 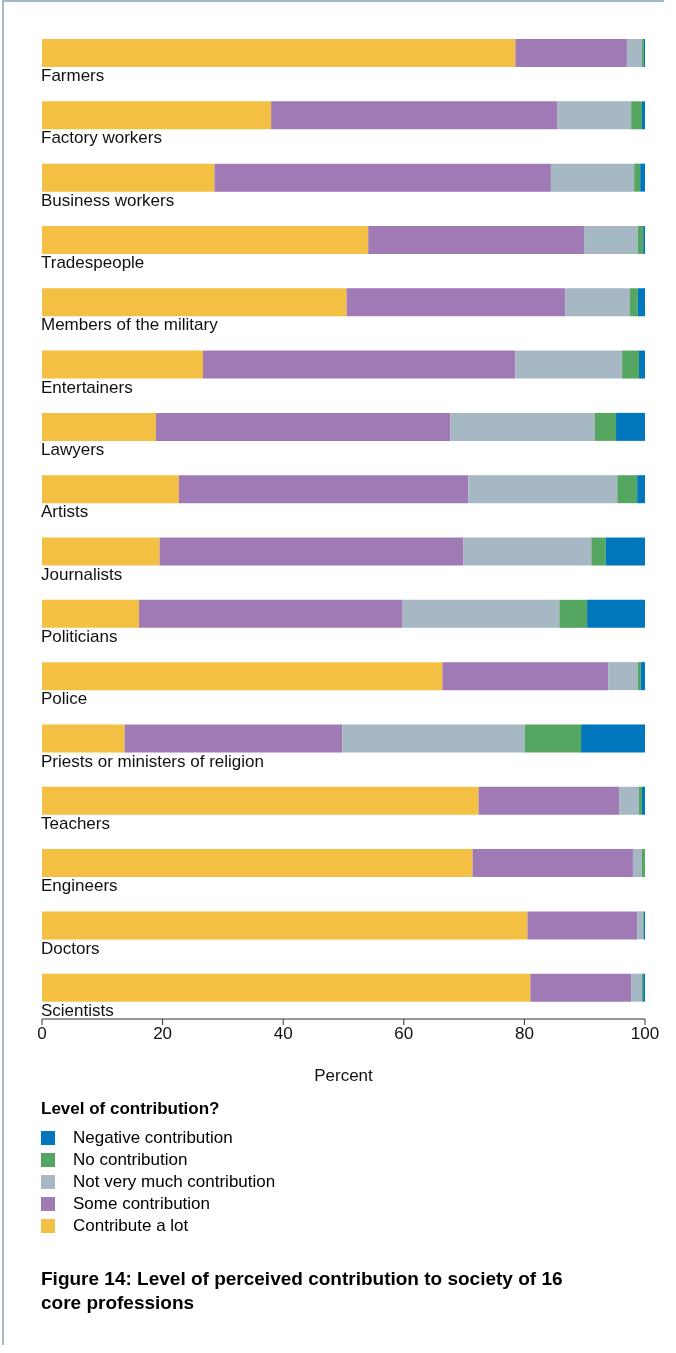 What do you see at coordinates (131, 1109) in the screenshot?
I see `legend-title: Level of contribution?` at bounding box center [131, 1109].